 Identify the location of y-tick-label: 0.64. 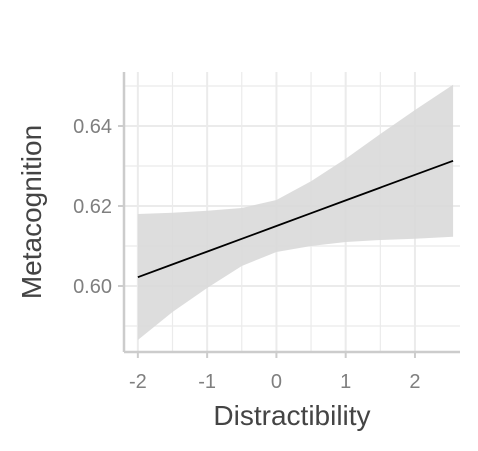
(92, 127).